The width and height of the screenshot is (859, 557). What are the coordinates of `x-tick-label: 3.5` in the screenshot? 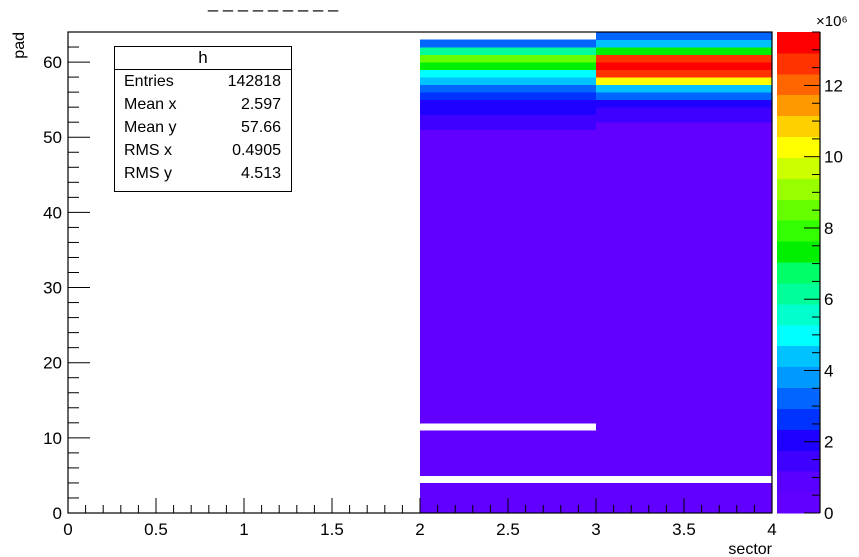 It's located at (684, 529).